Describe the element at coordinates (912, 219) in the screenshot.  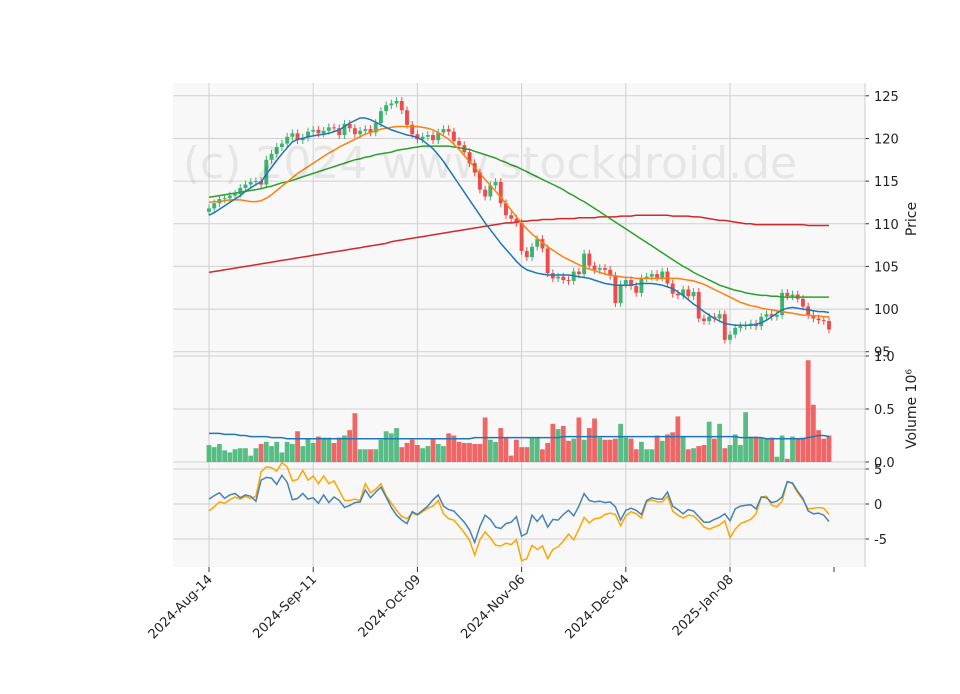
I see `price-axis-label: Price` at that location.